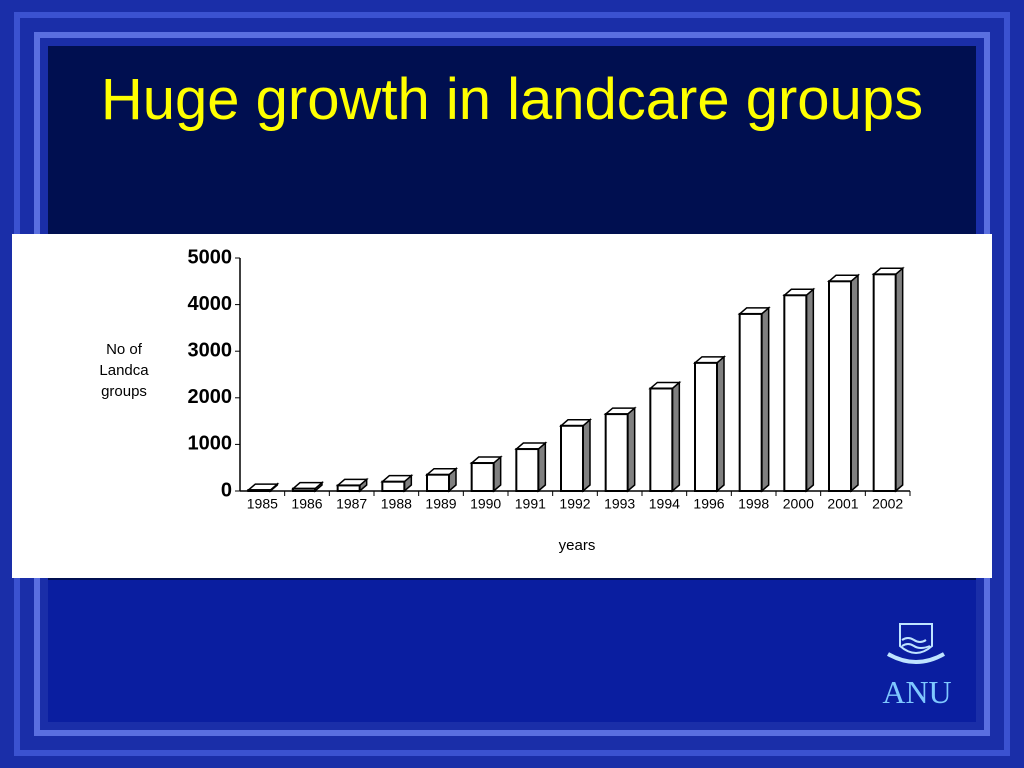 Image resolution: width=1024 pixels, height=768 pixels. What do you see at coordinates (210, 397) in the screenshot?
I see `y-tick-label: 2000` at bounding box center [210, 397].